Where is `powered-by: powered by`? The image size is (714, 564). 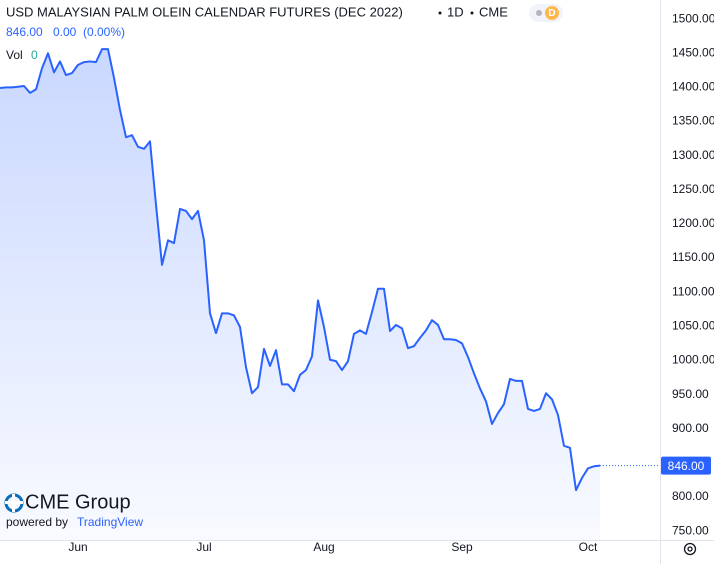
powered-by: powered by is located at coordinates (37, 522).